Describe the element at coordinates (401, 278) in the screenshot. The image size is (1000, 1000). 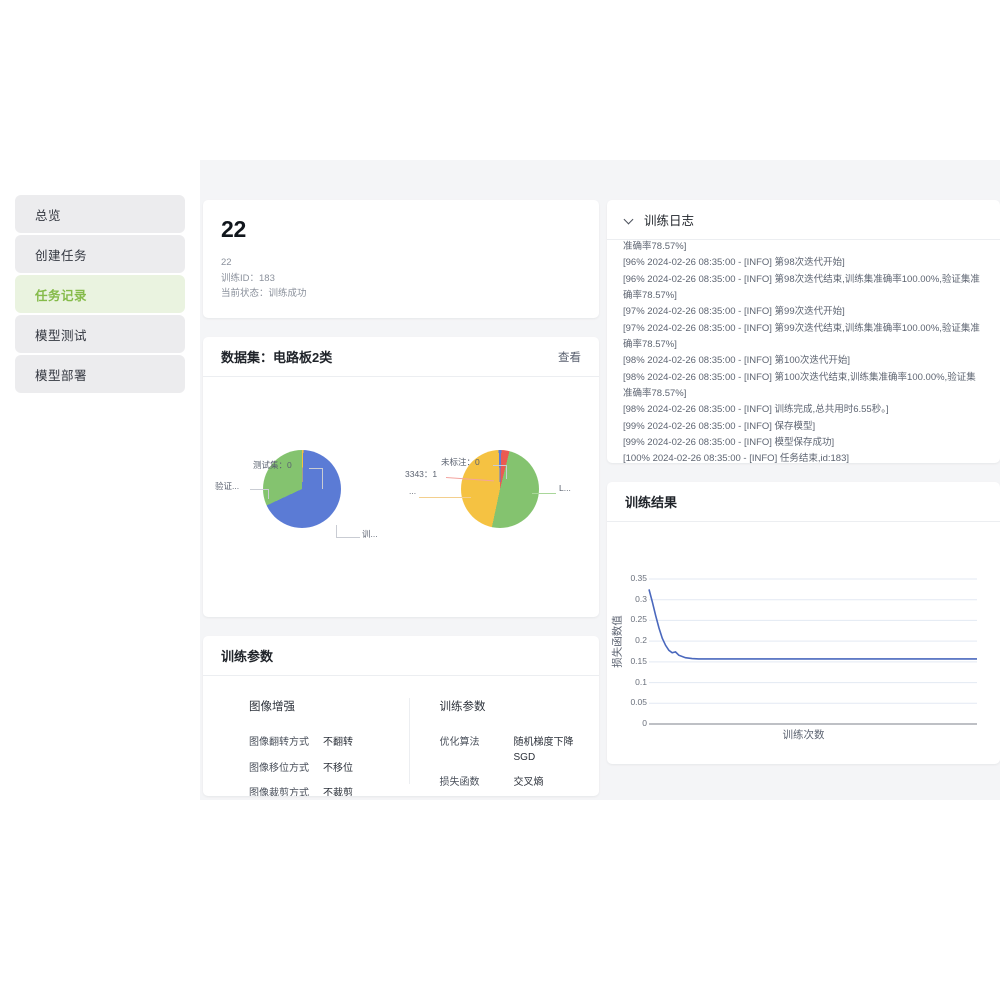
I see `task-summary-meta: 22 训练ID：183 当前状态：训练成功` at that location.